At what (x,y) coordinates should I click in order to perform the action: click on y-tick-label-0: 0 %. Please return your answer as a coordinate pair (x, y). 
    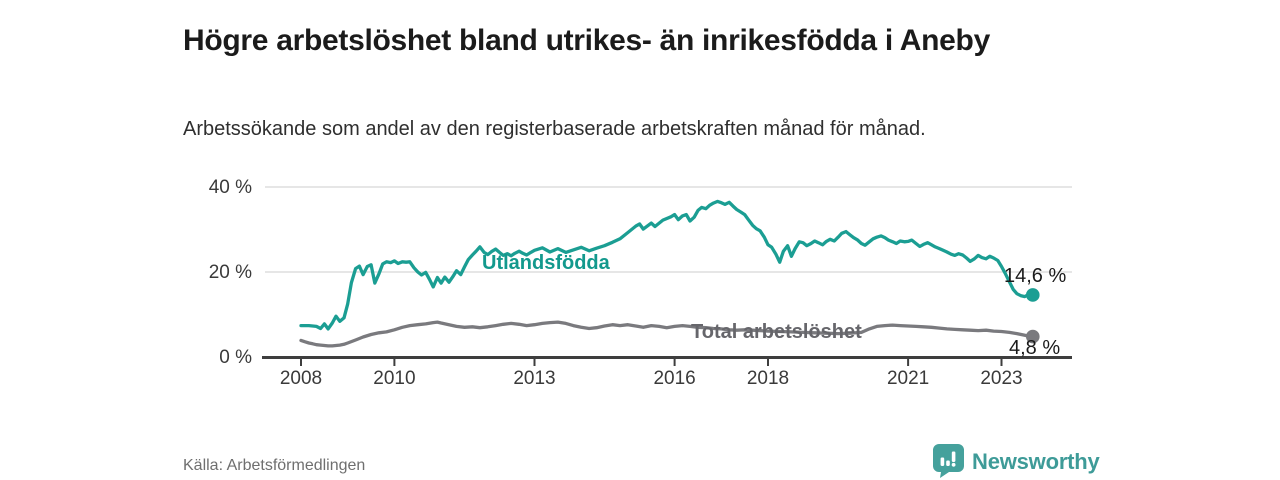
    Looking at the image, I should click on (235, 357).